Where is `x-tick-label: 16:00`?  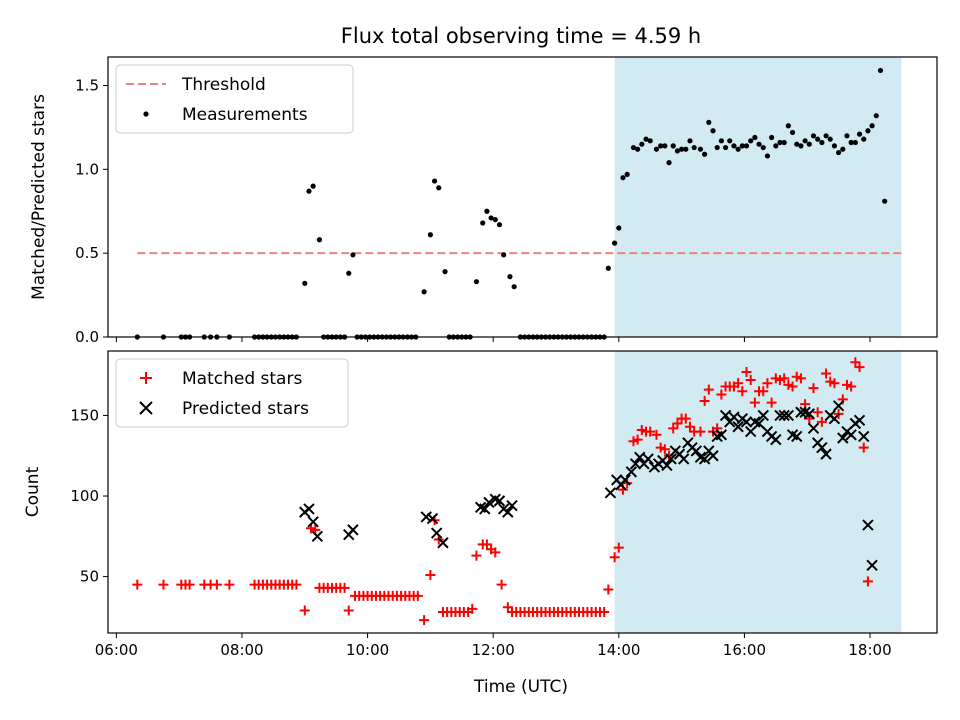 x-tick-label: 16:00 is located at coordinates (744, 650).